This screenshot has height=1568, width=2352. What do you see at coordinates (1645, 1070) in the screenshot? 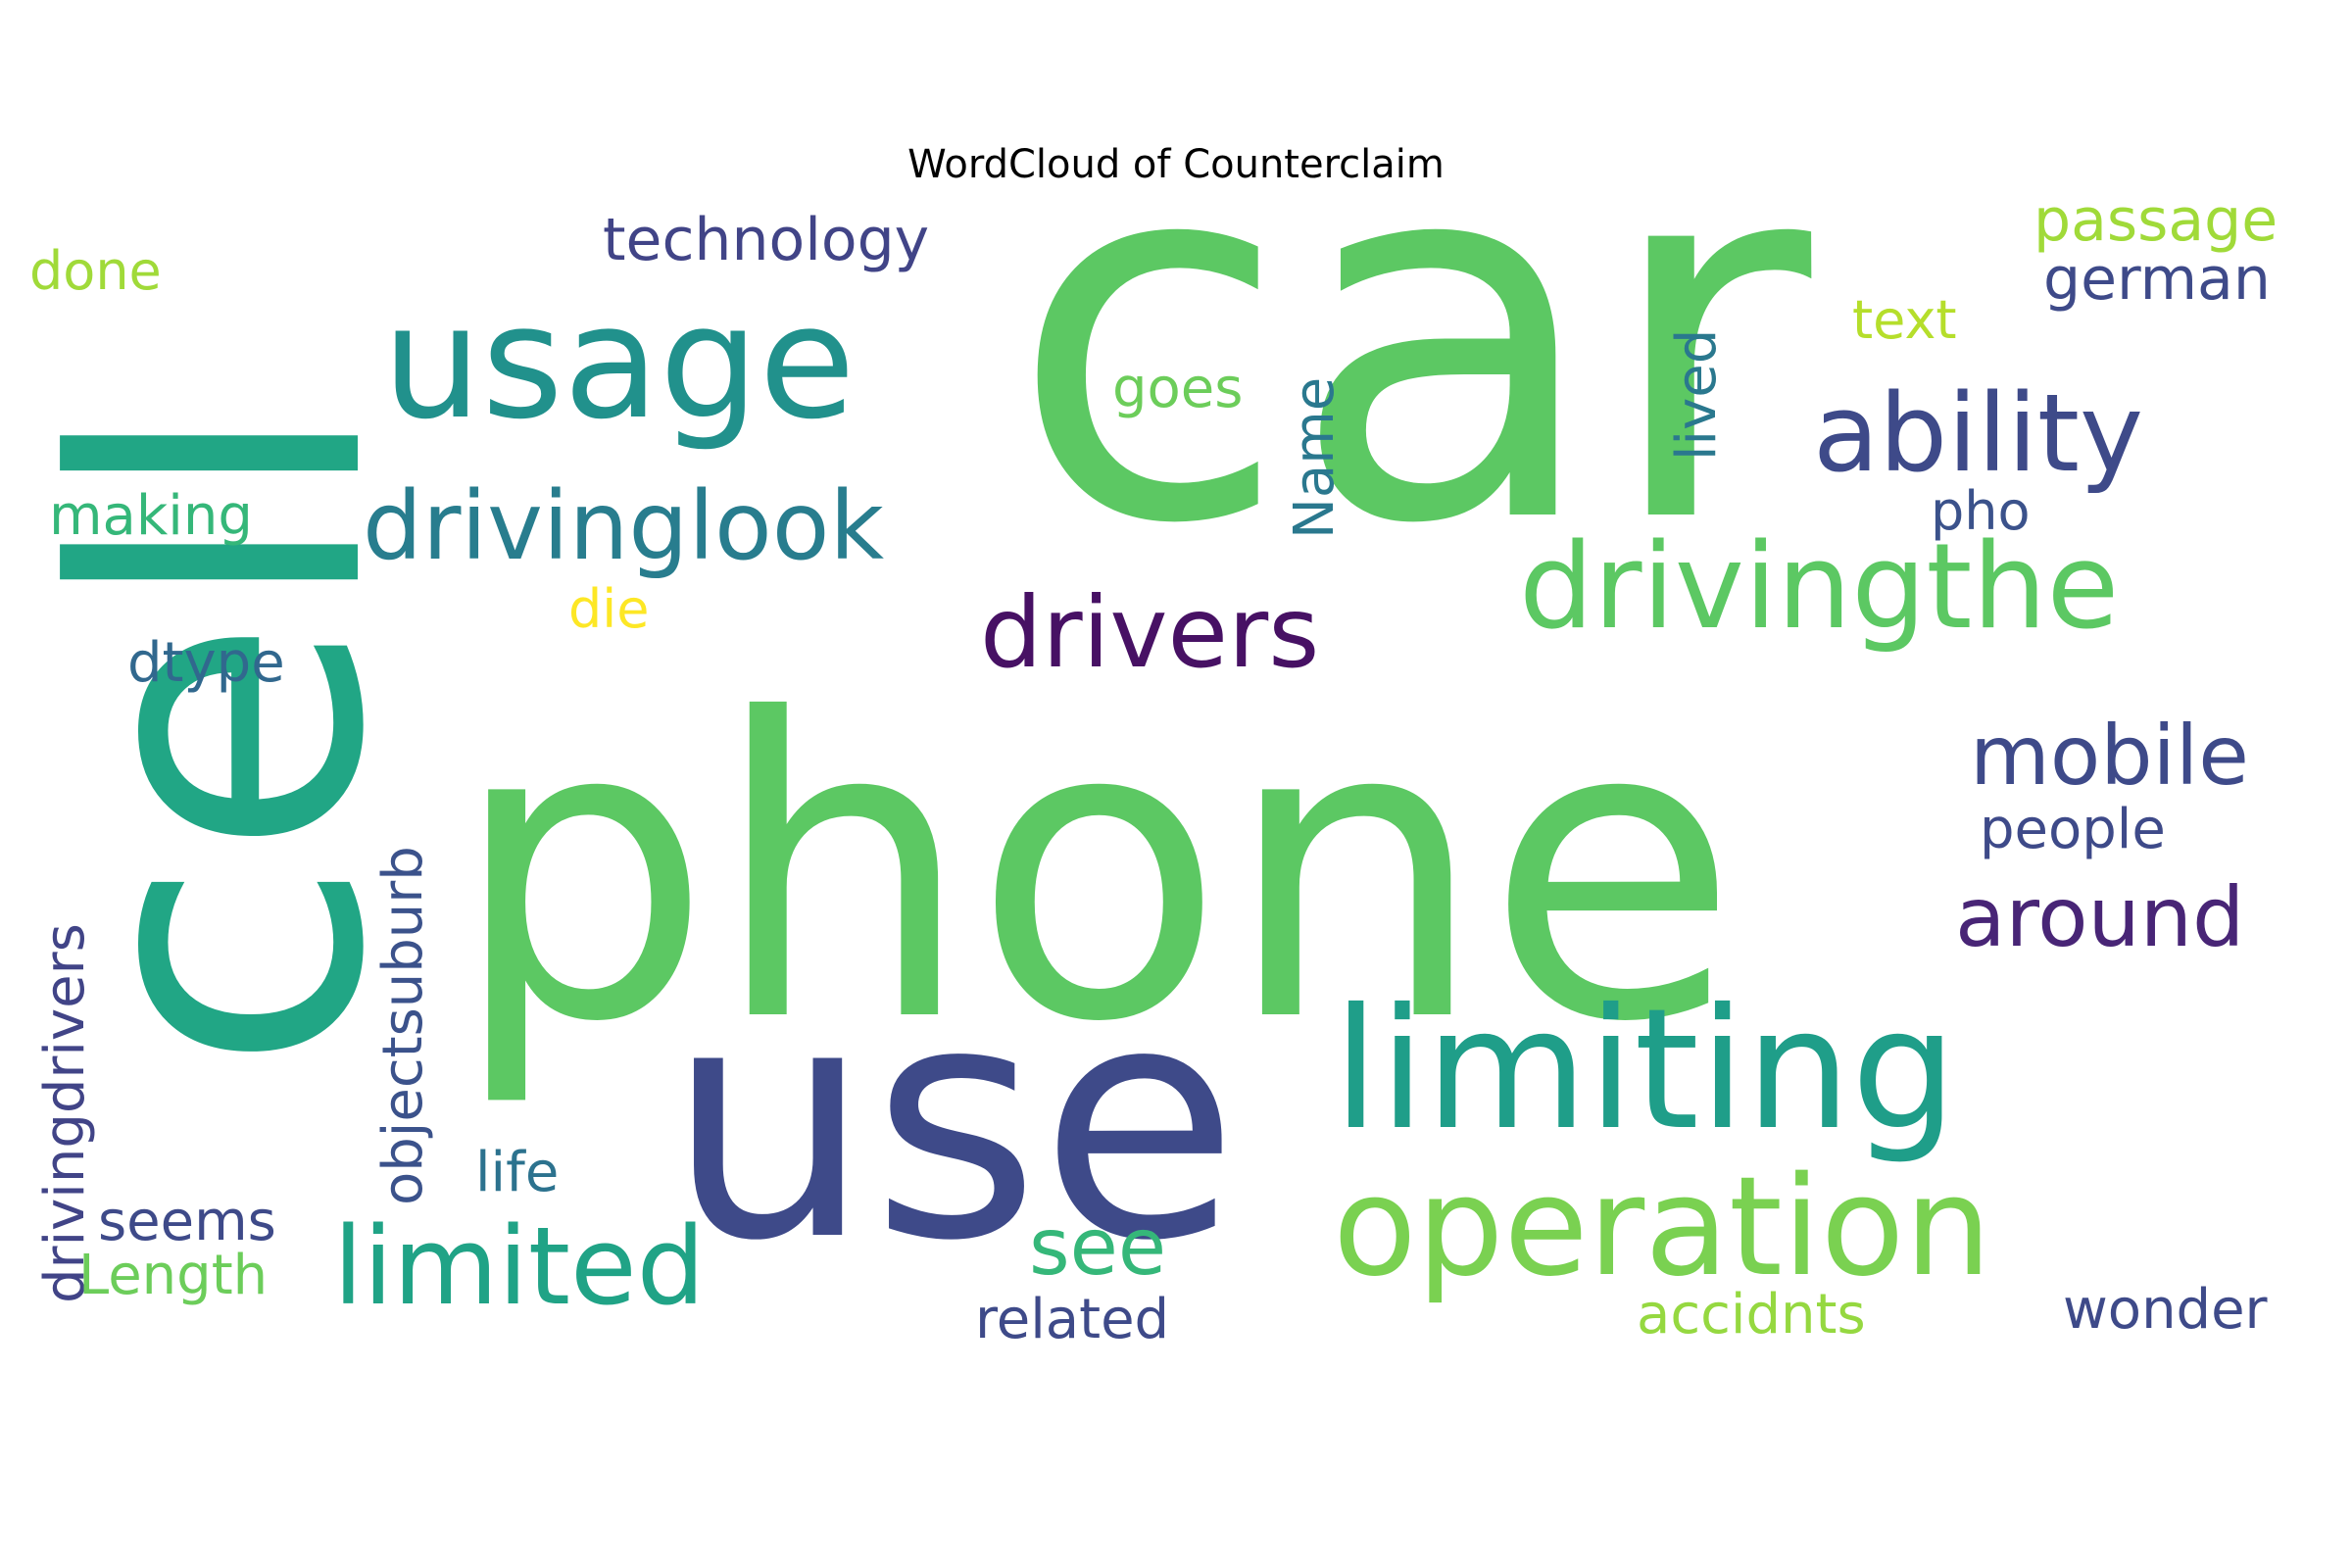
I see `word-limiting: limiting` at bounding box center [1645, 1070].